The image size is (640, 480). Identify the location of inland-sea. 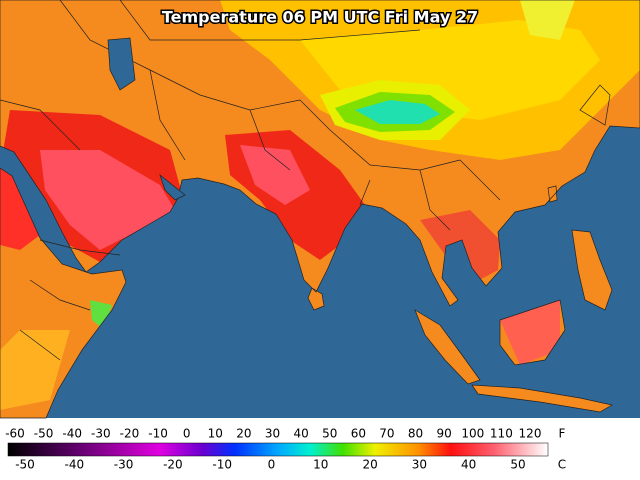
(146, 119).